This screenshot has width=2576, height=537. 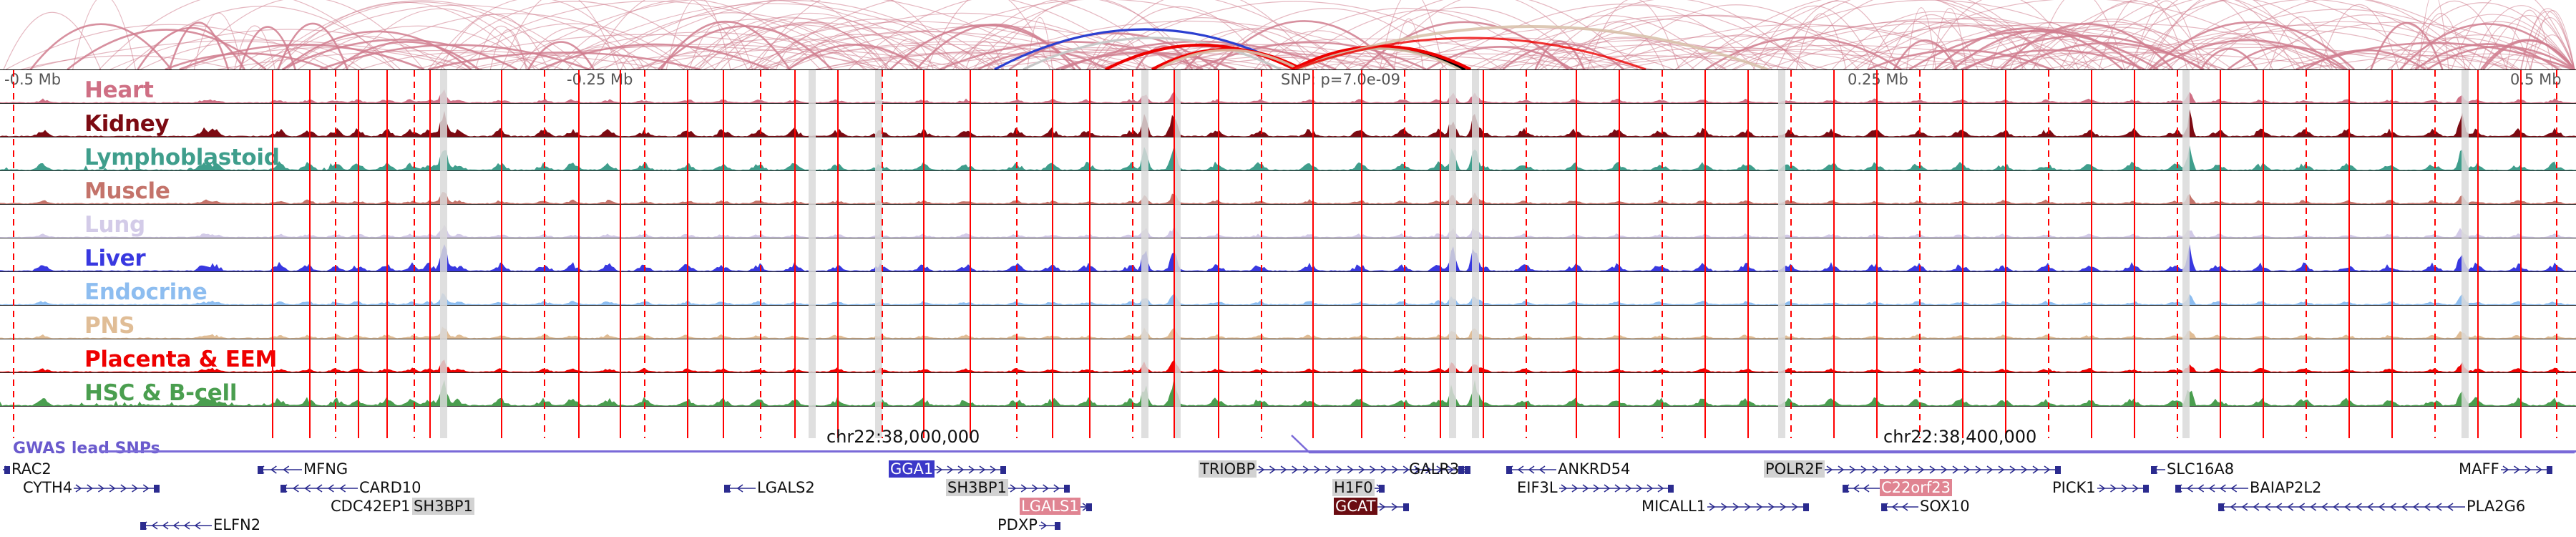 What do you see at coordinates (600, 79) in the screenshot?
I see `ruler-tick-q1: -0.25 Mb` at bounding box center [600, 79].